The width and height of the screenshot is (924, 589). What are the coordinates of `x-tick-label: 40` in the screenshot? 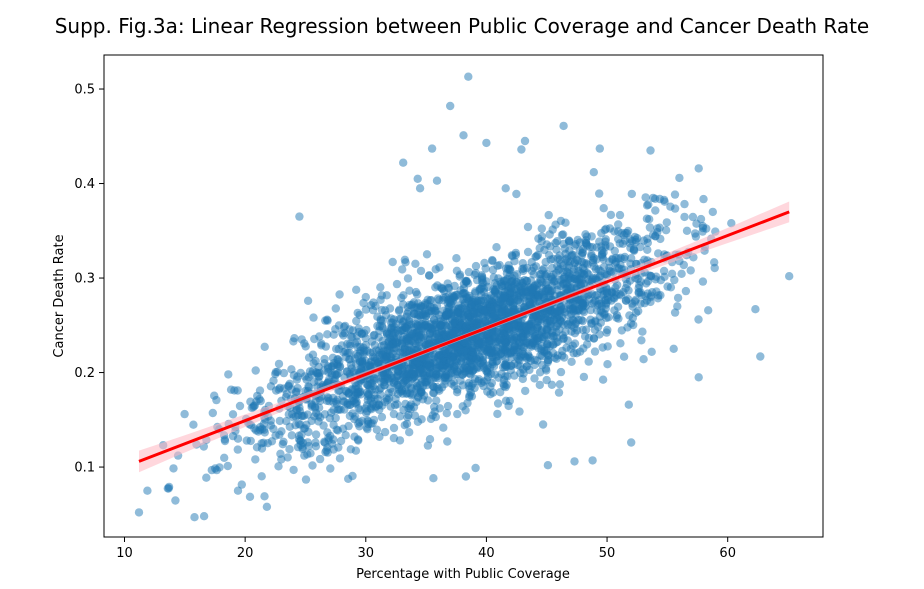 It's located at (486, 553).